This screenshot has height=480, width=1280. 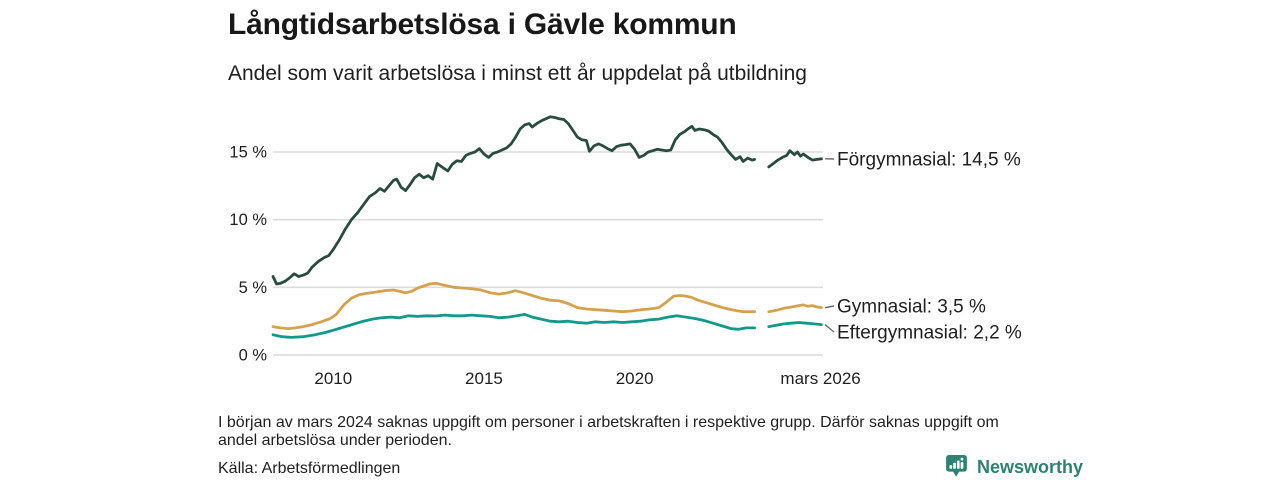 I want to click on source-note: Källa: Arbetsförmedlingen, so click(x=309, y=468).